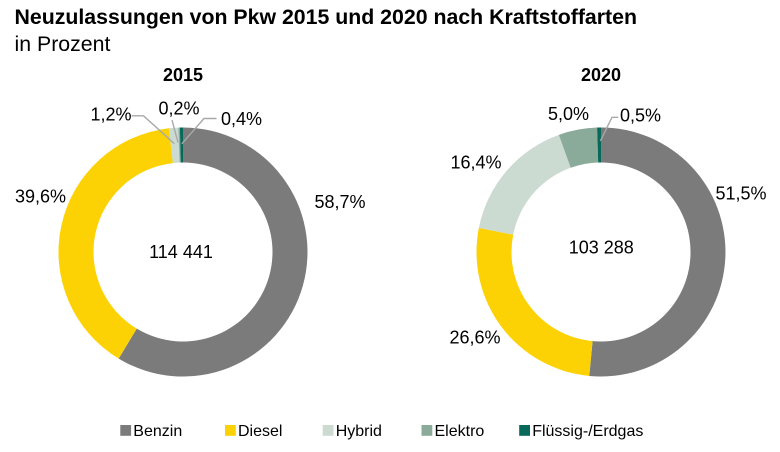 Image resolution: width=780 pixels, height=452 pixels. I want to click on svg-text: 114 441, so click(181, 252).